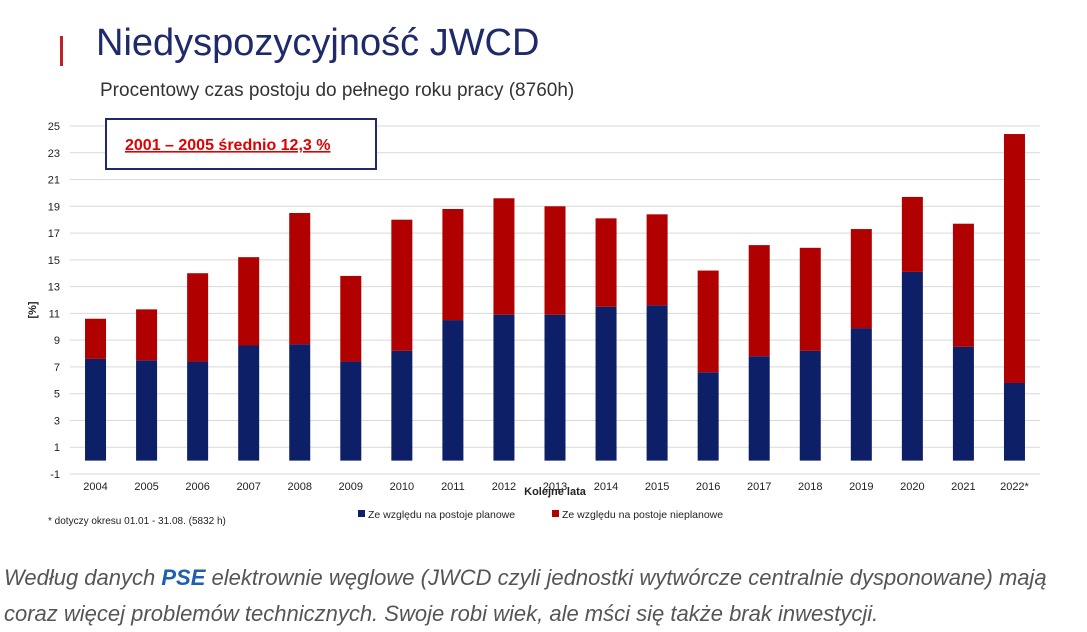  I want to click on annotation-text: 2001 – 2005 średnio 12,3 %, so click(227, 145).